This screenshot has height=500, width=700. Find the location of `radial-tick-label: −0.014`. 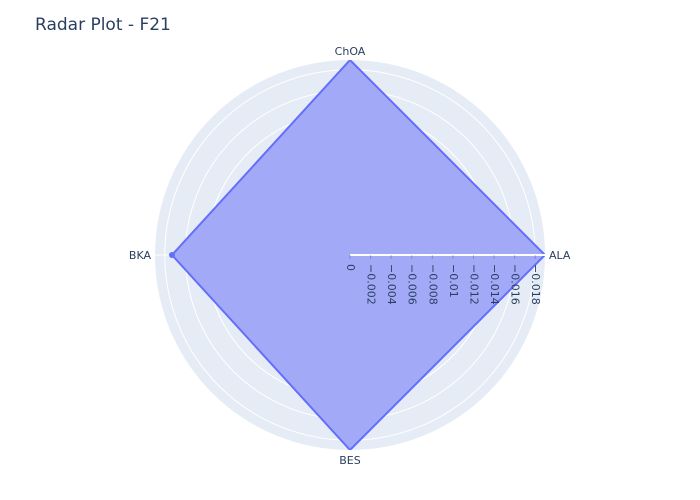

radial-tick-label: −0.014 is located at coordinates (494, 284).